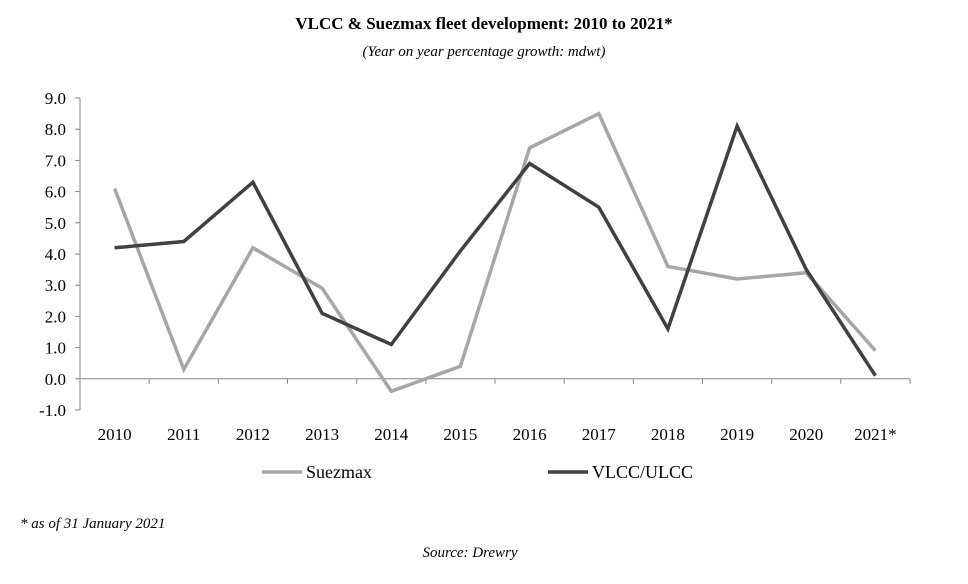  Describe the element at coordinates (599, 434) in the screenshot. I see `x-tick-label: 2017` at that location.